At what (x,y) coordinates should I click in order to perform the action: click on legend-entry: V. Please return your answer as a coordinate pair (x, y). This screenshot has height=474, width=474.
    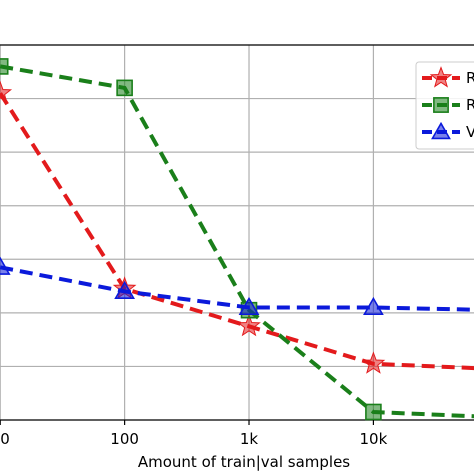
    Looking at the image, I should click on (448, 131).